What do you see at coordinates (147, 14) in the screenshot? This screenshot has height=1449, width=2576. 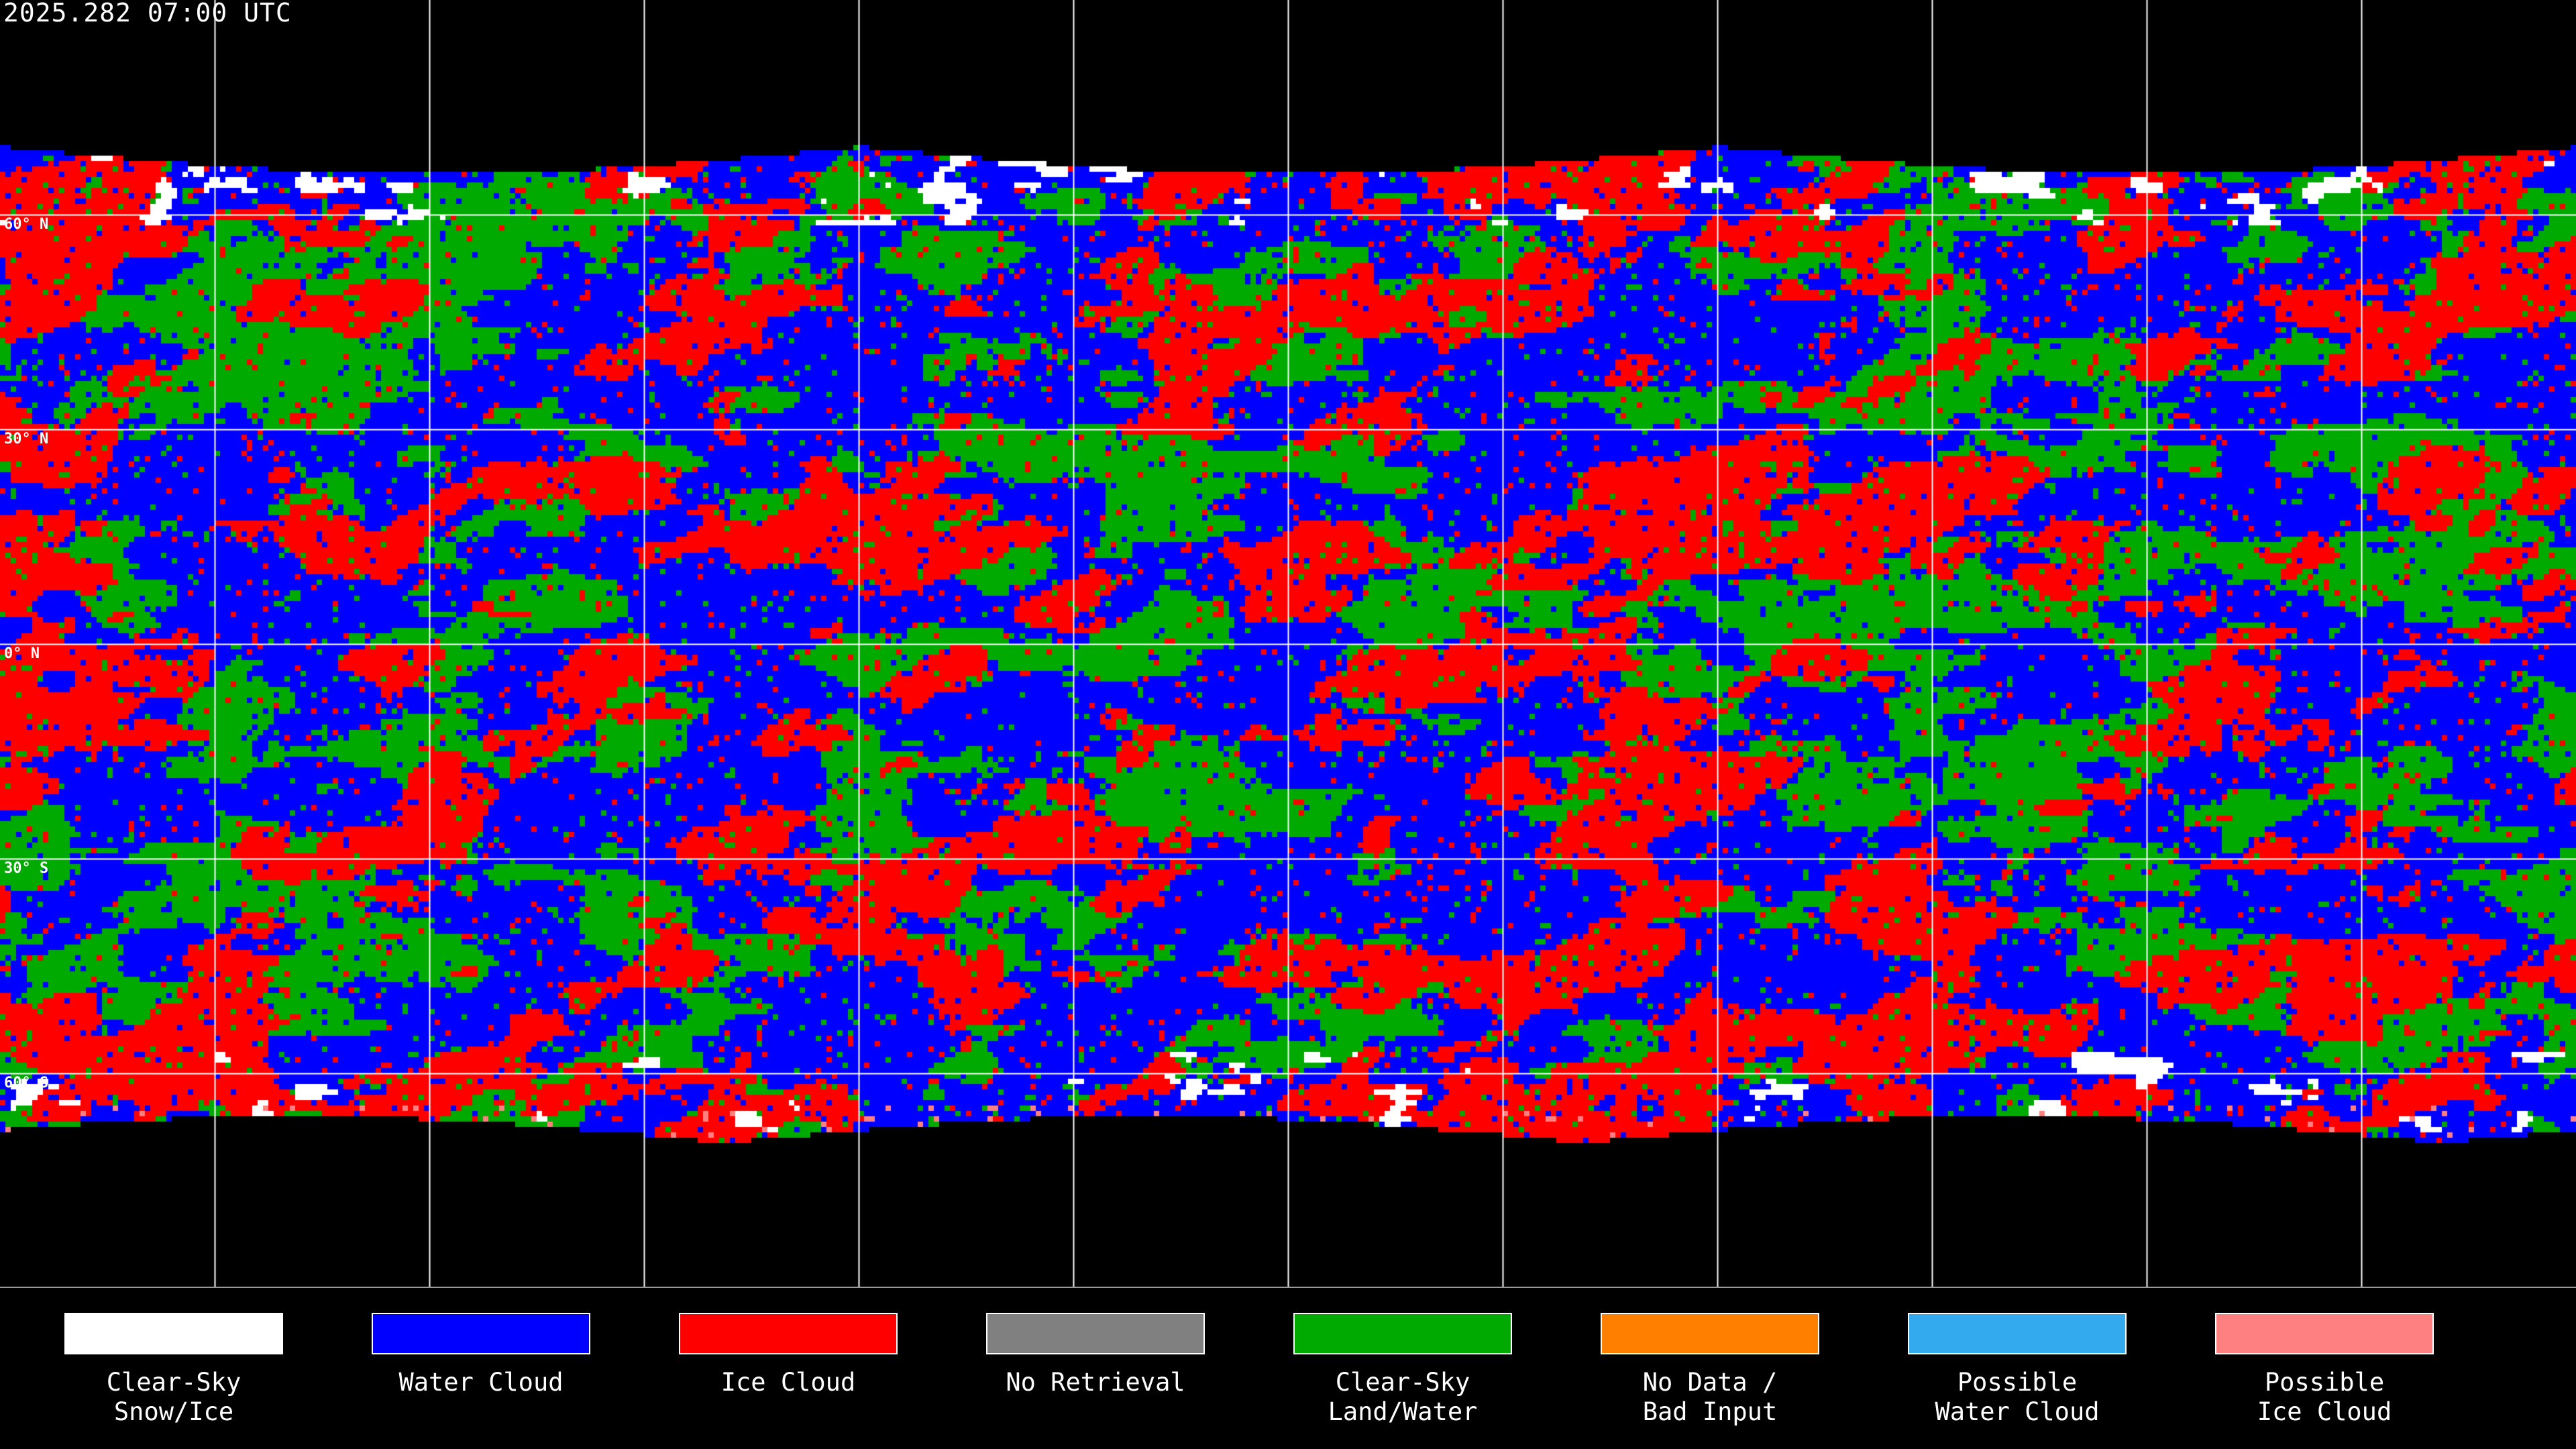 I see `timestamp-title: 2025.282 07:00 UTC` at bounding box center [147, 14].